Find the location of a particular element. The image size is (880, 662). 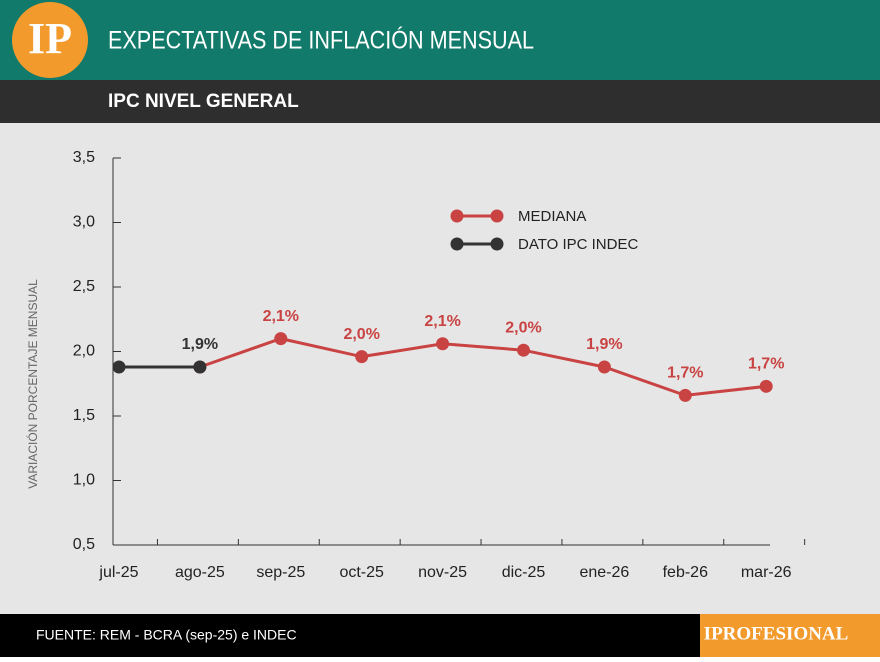

y-tick-label: 2,0 is located at coordinates (84, 351).